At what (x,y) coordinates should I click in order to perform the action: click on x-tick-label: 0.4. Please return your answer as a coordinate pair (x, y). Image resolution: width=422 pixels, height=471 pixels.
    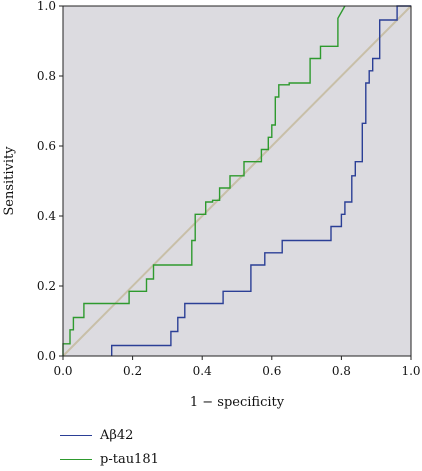
    Looking at the image, I should click on (202, 371).